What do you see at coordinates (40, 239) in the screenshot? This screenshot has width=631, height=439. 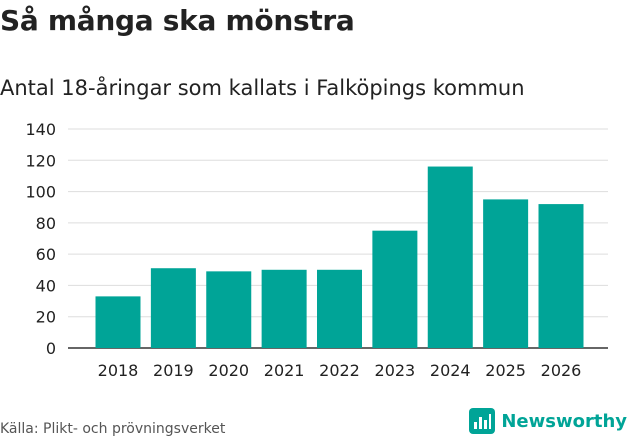 I see `y-axis-ticks: 0 20 40 60 80 100 120 140` at bounding box center [40, 239].